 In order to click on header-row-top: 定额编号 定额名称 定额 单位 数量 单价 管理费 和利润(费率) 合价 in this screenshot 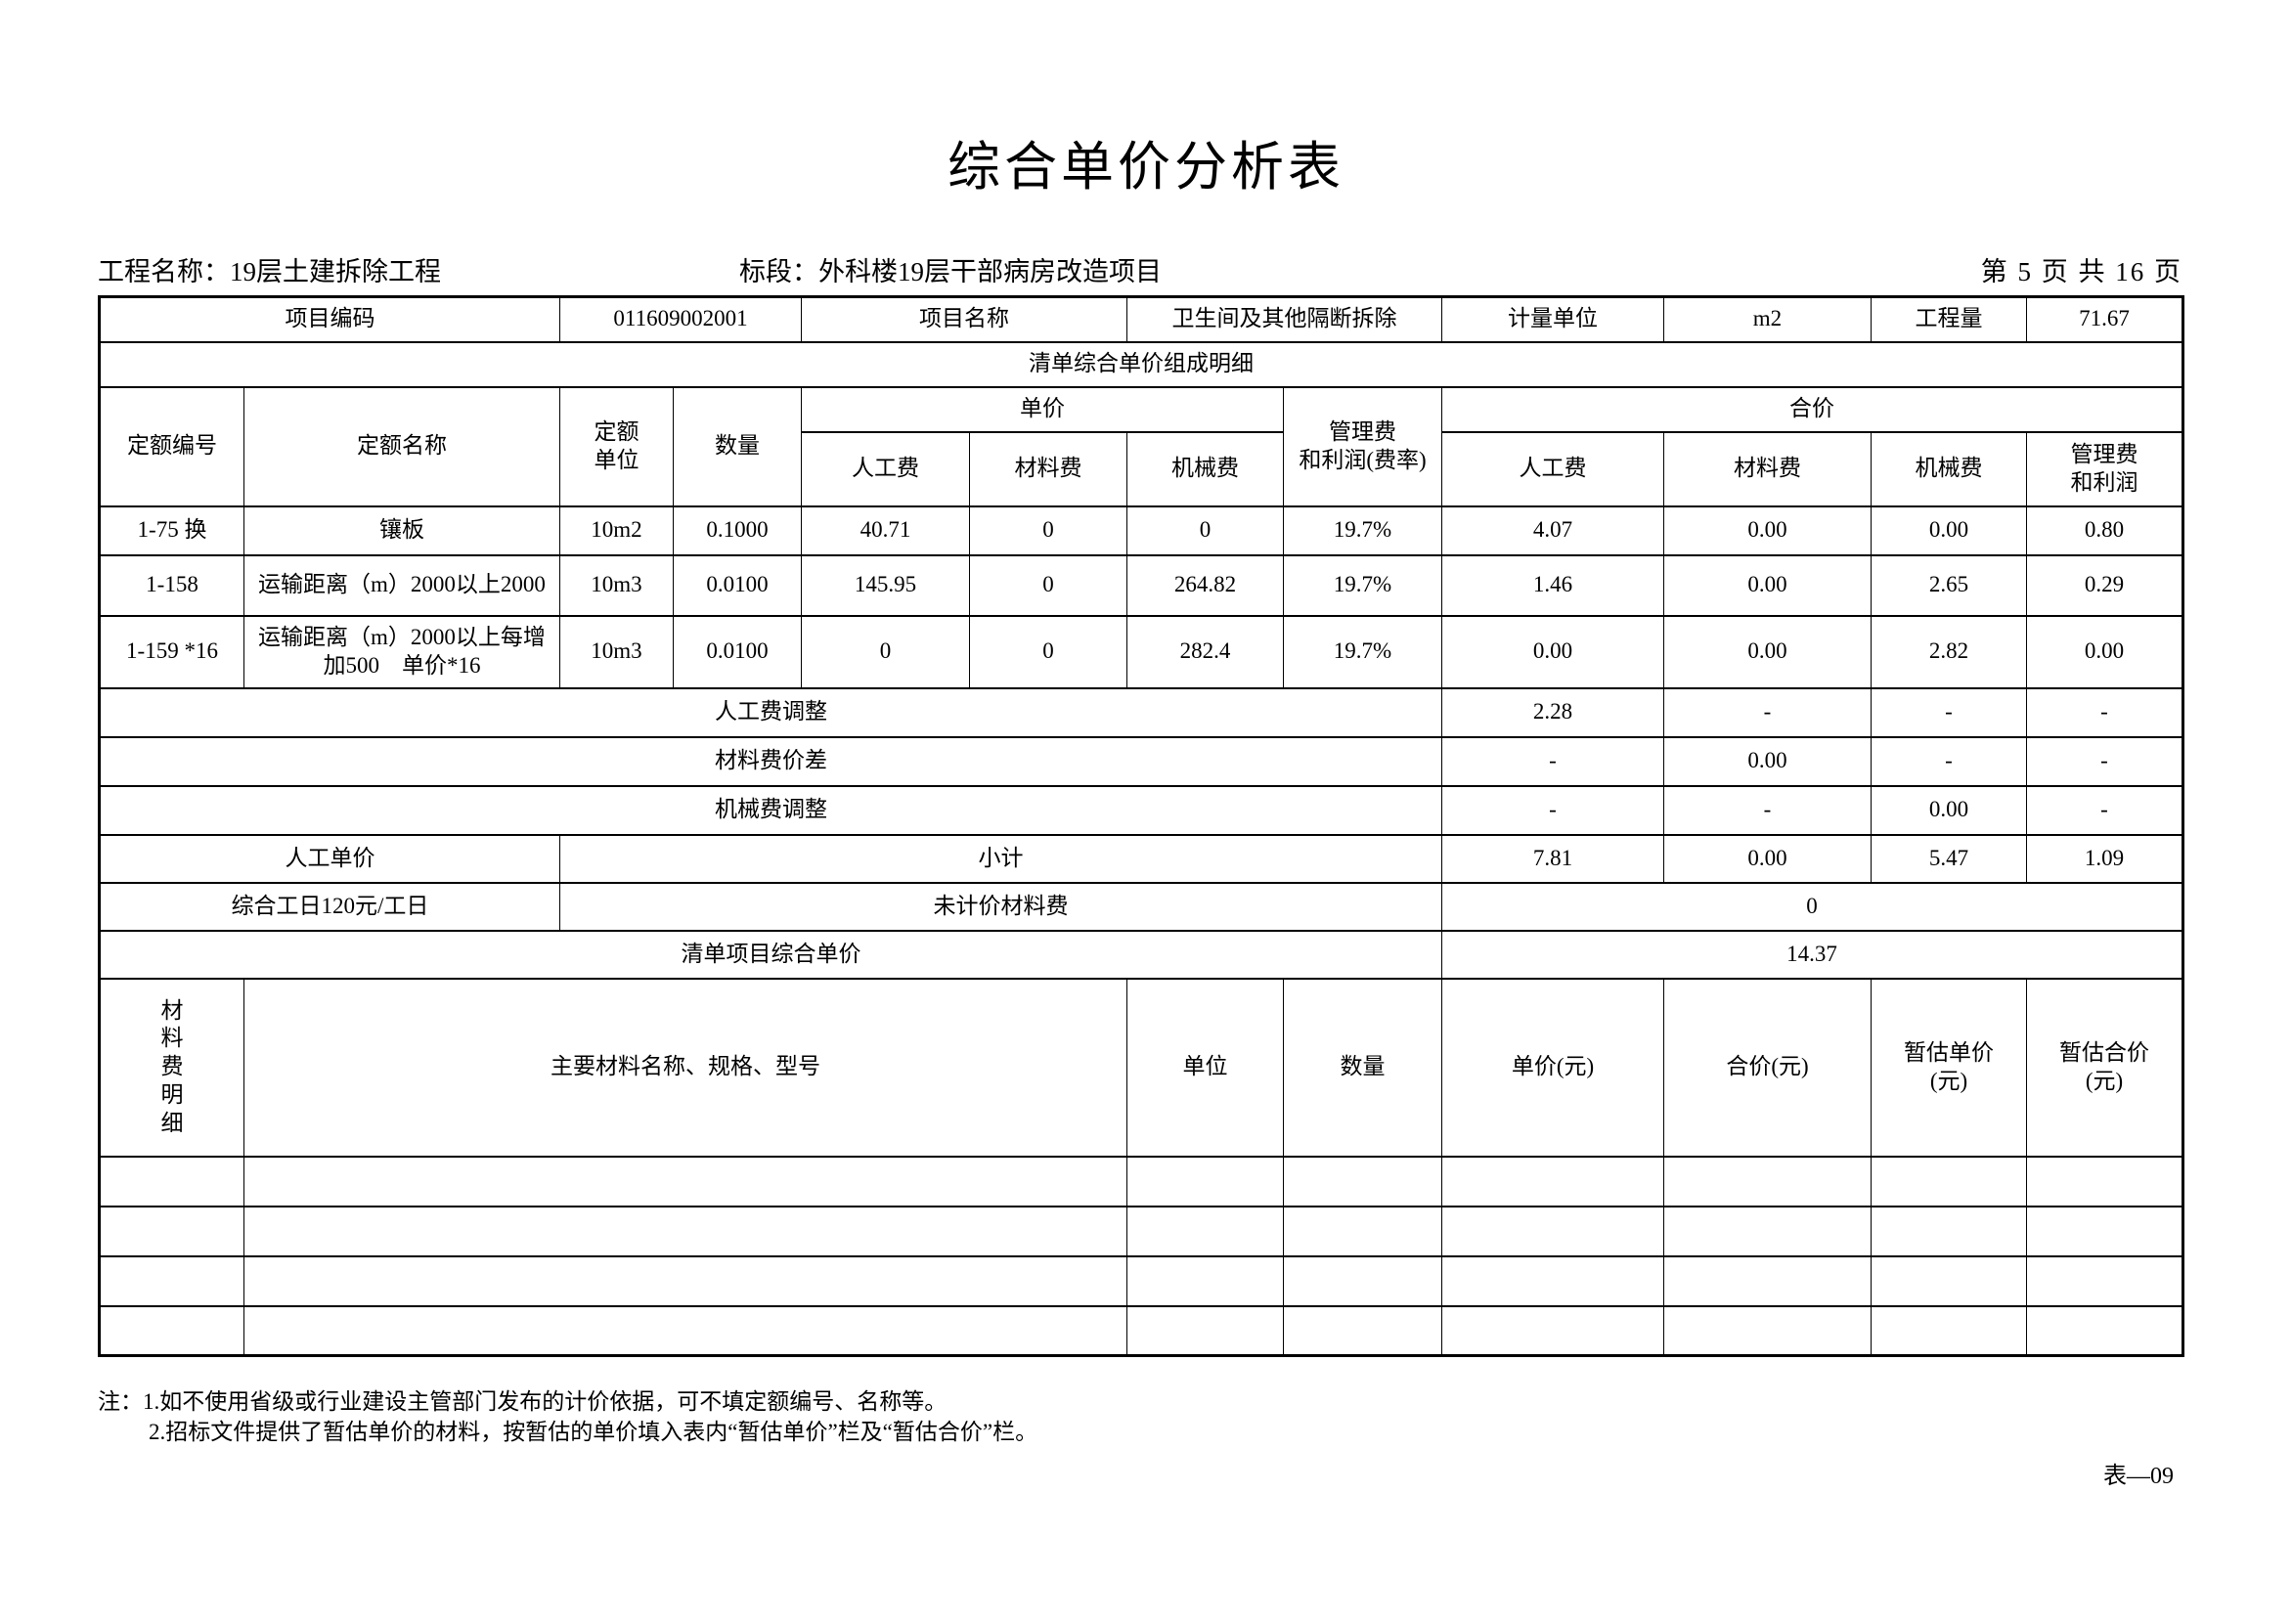, I will do `click(1141, 446)`.